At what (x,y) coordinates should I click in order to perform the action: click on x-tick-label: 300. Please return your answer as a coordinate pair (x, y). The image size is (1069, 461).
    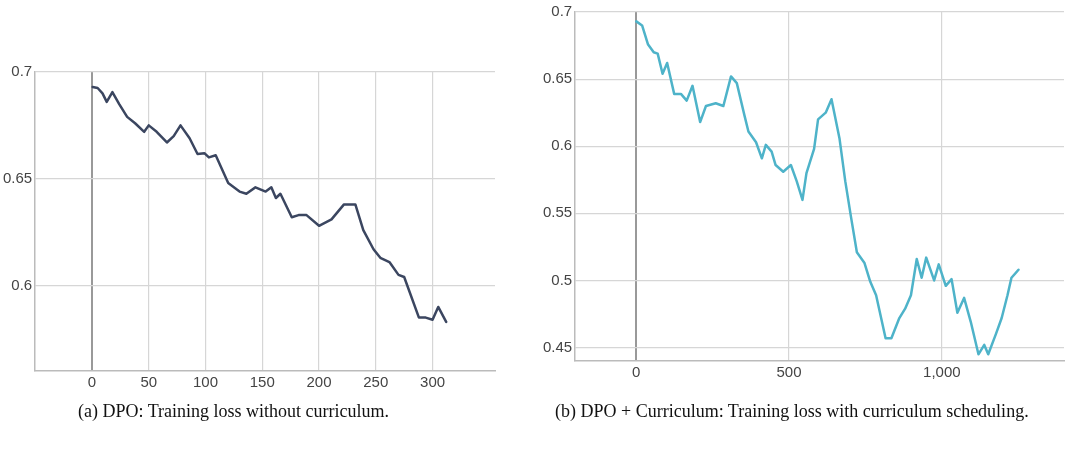
    Looking at the image, I should click on (433, 382).